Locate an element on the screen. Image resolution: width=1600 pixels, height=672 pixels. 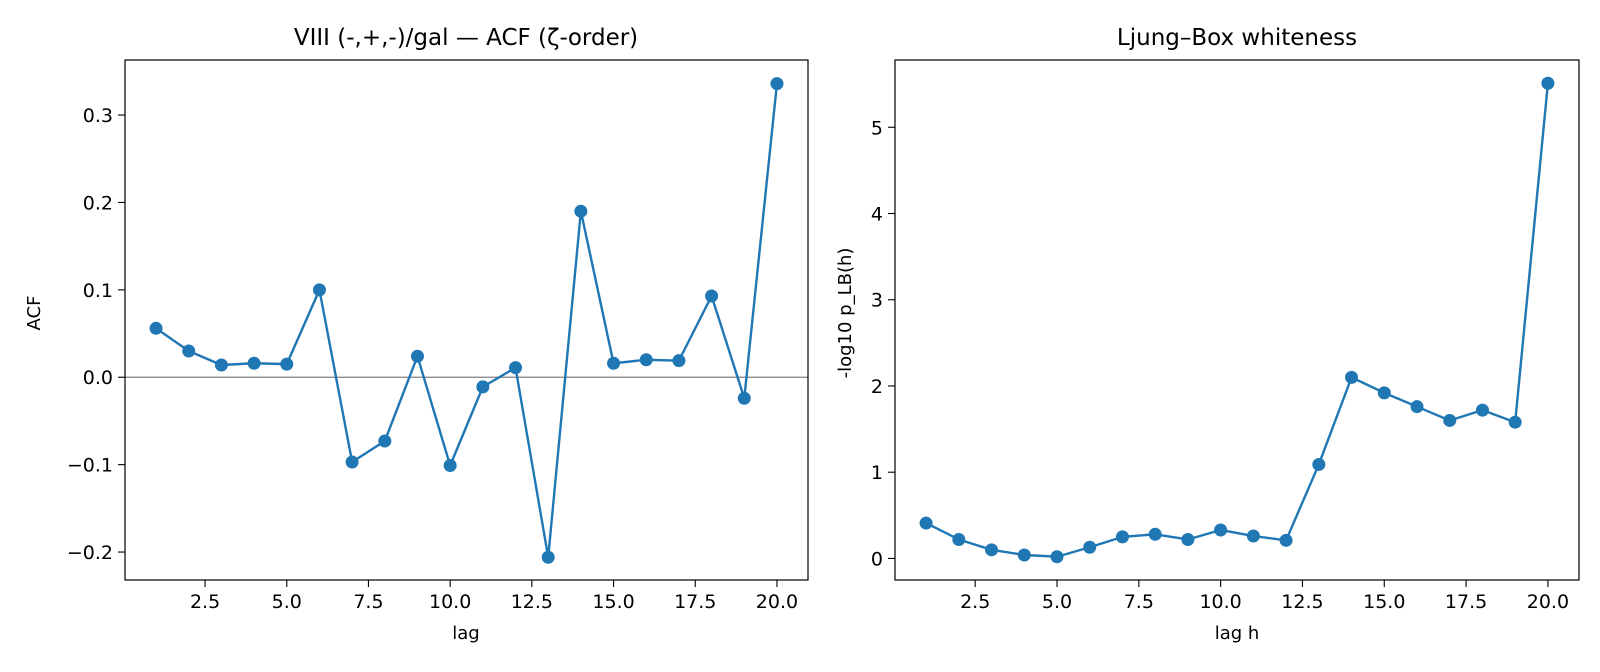
ljung-box-y-tick-label: 0 is located at coordinates (877, 559).